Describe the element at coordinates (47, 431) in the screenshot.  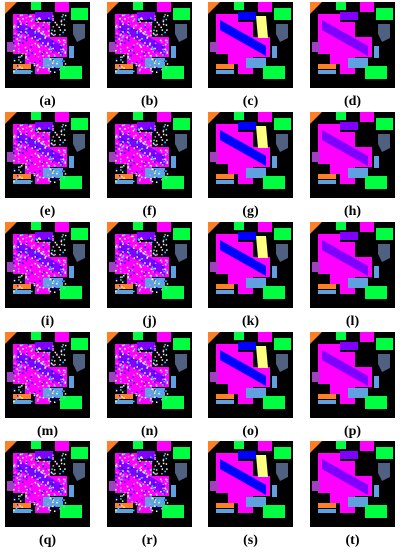
I see `panel-label: (m)` at that location.